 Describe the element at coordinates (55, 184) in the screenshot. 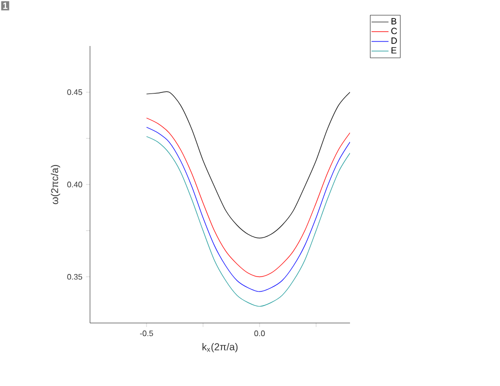

I see `y-axis-title: ω(2πc/a)` at that location.